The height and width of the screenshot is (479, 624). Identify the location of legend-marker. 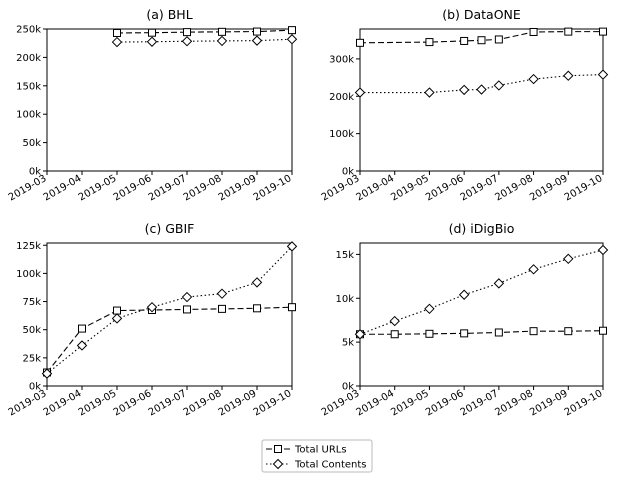
(278, 464).